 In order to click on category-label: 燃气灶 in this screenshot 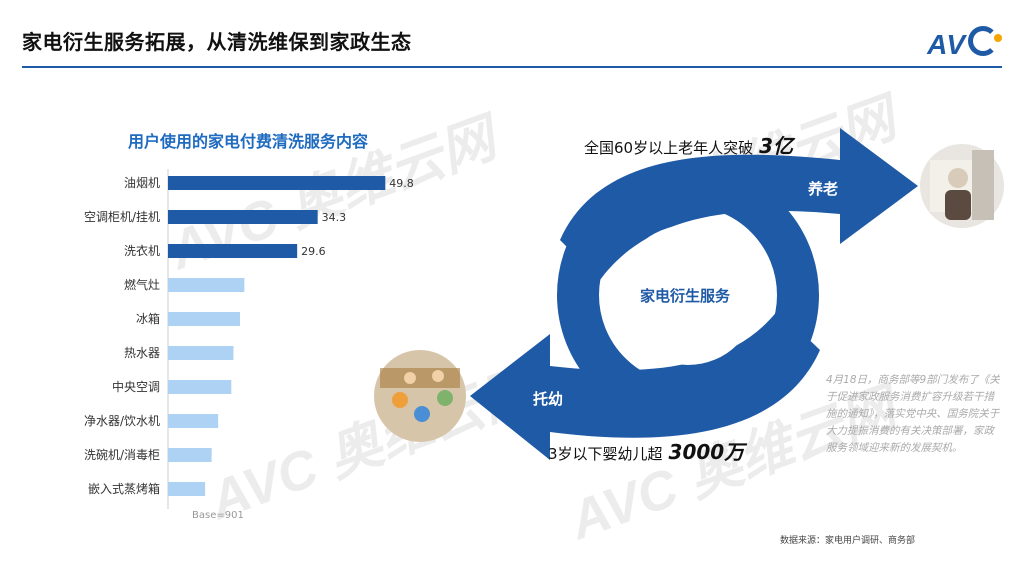, I will do `click(142, 284)`.